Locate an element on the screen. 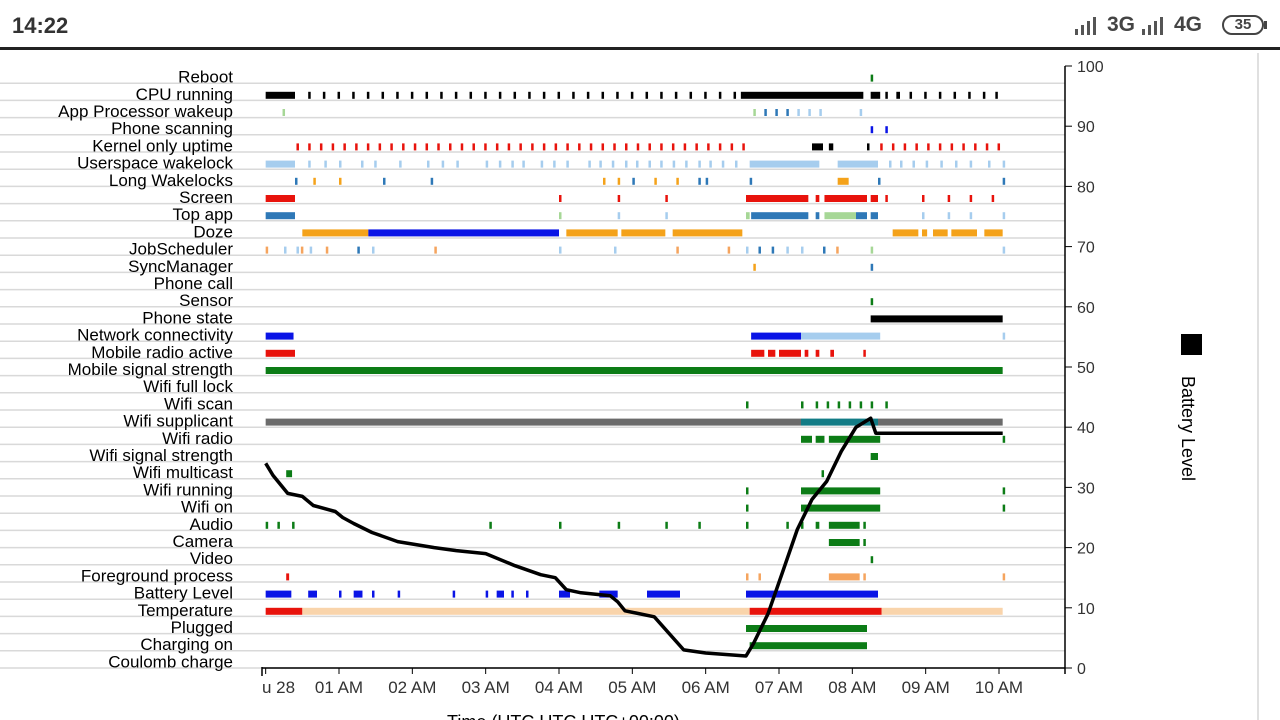 The width and height of the screenshot is (1280, 720). row-label: Wifi signal strength is located at coordinates (161, 455).